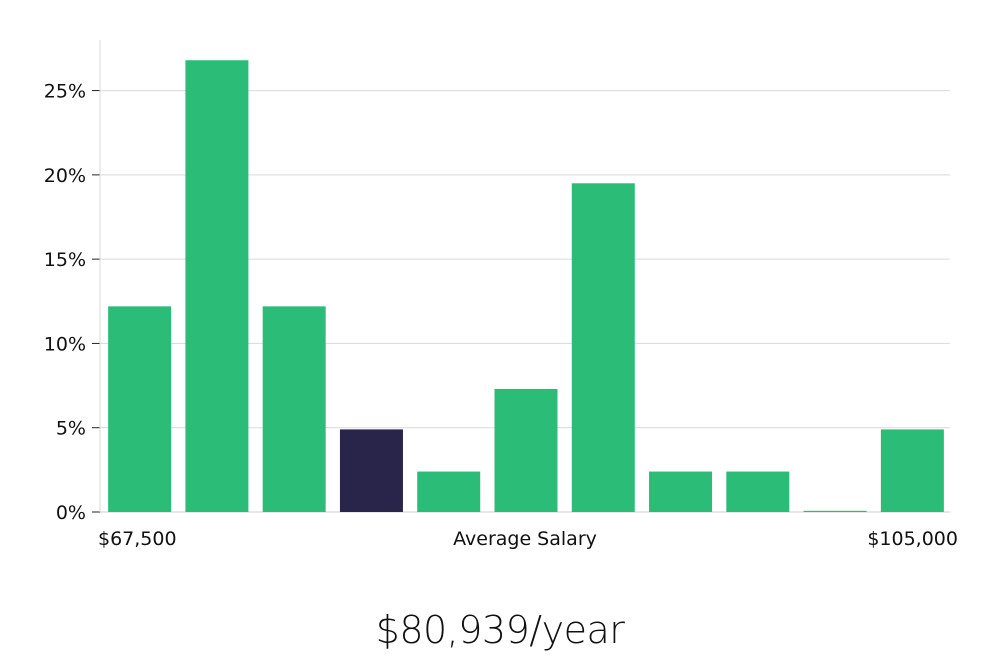 This screenshot has width=1000, height=660. Describe the element at coordinates (137, 539) in the screenshot. I see `x-min-label: $67,500` at that location.